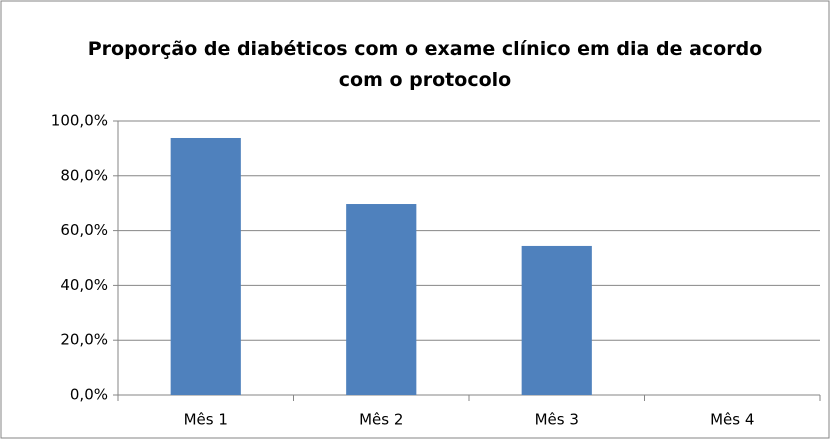  Describe the element at coordinates (79, 121) in the screenshot. I see `y-tick-label: 100,0%` at that location.